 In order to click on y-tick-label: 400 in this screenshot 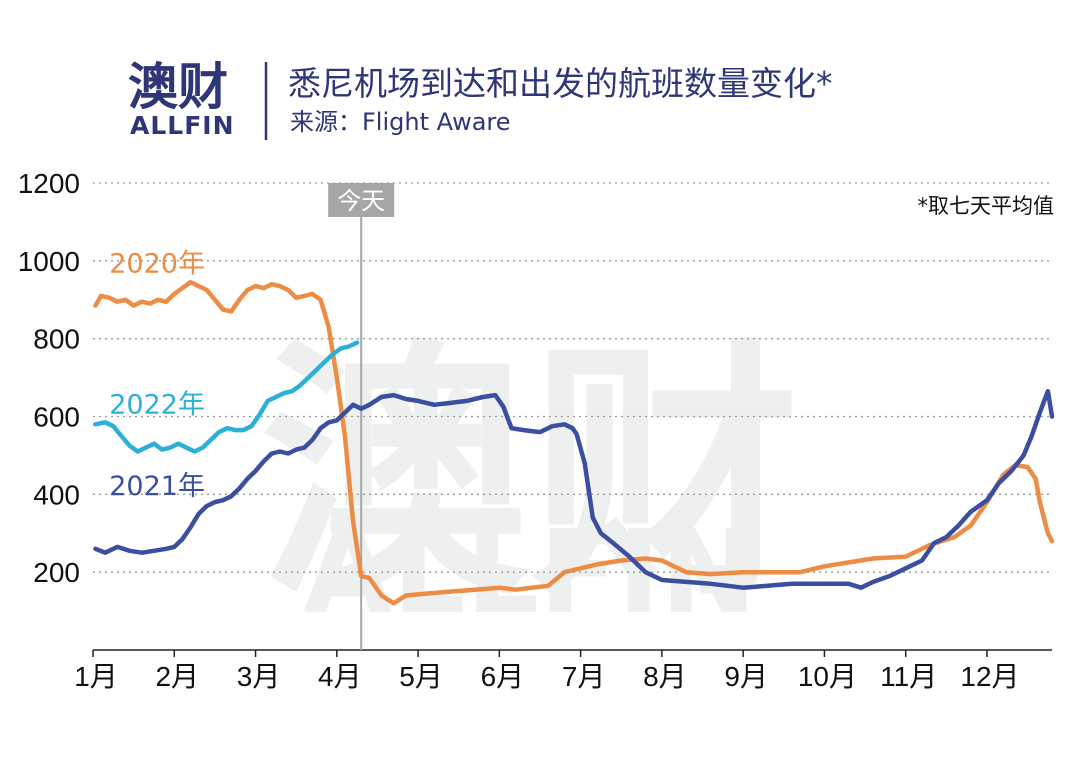, I will do `click(56, 494)`.